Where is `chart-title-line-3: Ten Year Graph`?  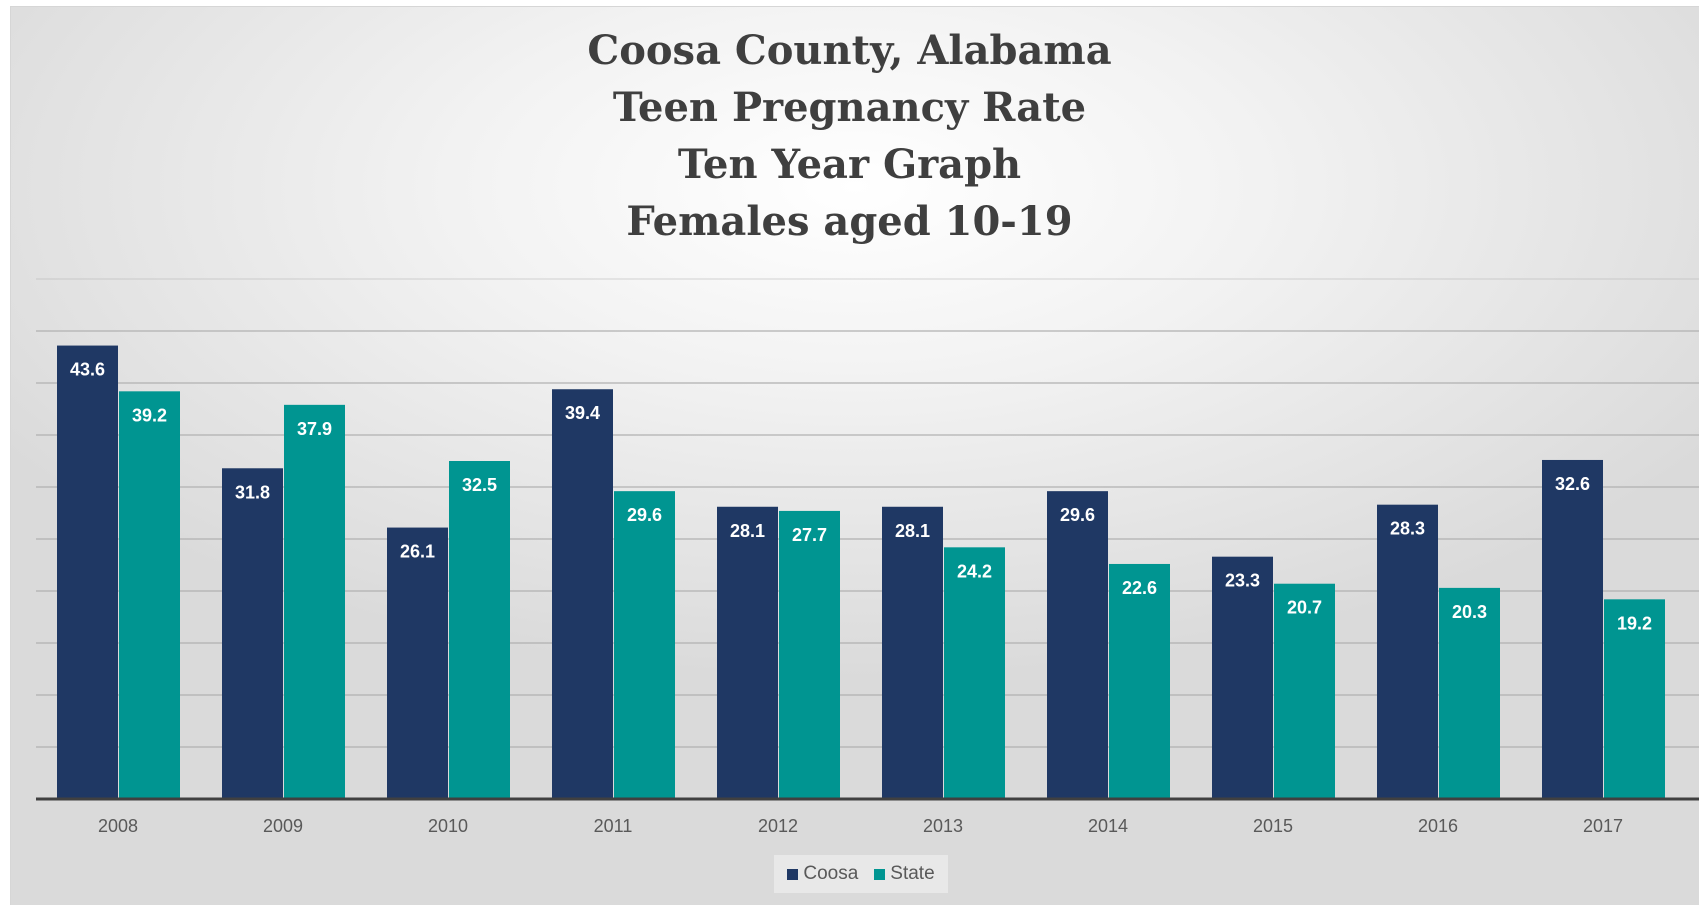 chart-title-line-3: Ten Year Graph is located at coordinates (849, 164).